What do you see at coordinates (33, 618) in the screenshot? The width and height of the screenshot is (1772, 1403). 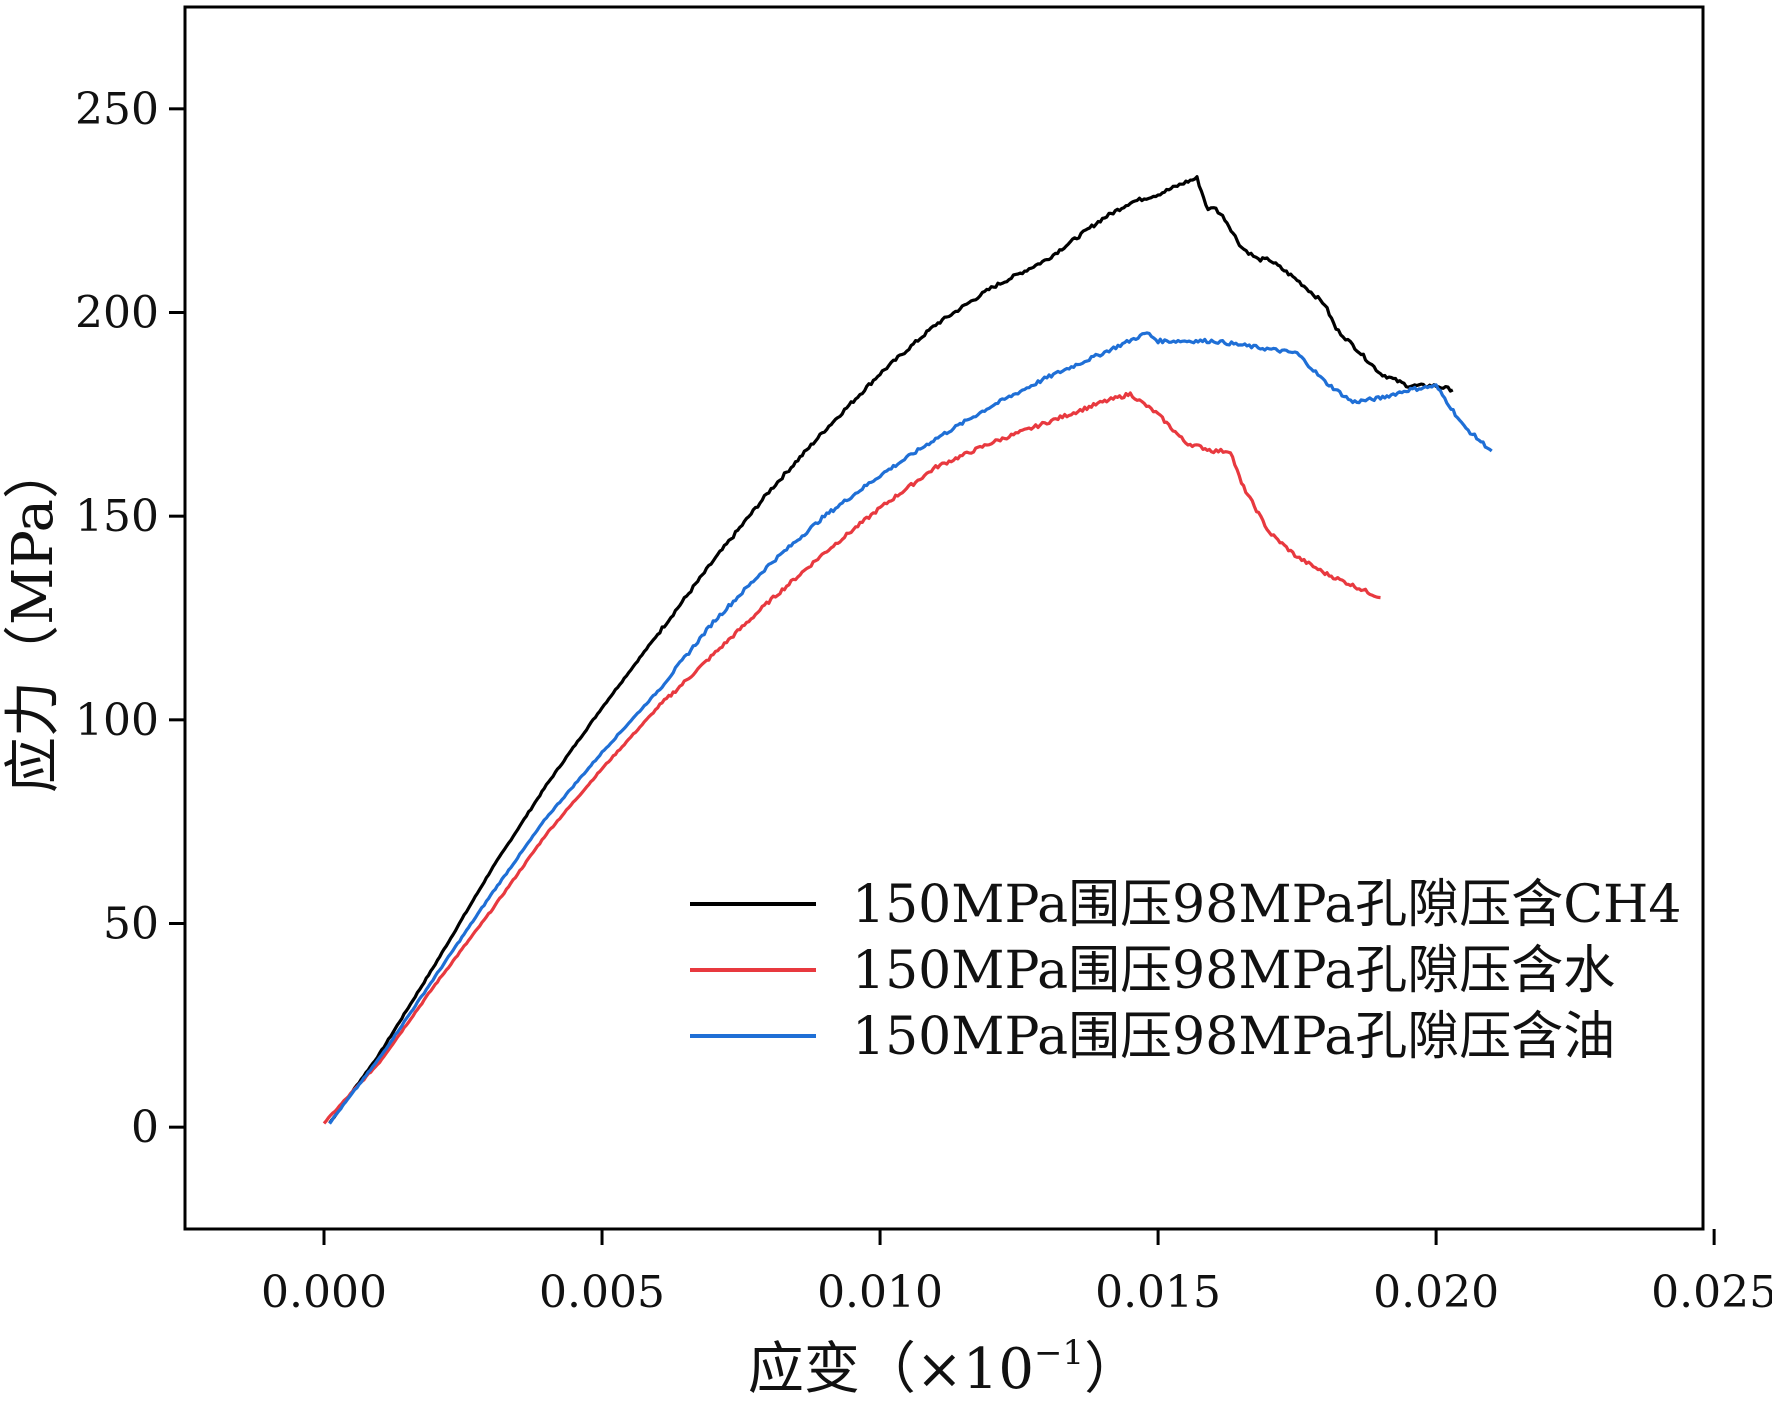 I see `y-axis-title: 应力（MPa）` at bounding box center [33, 618].